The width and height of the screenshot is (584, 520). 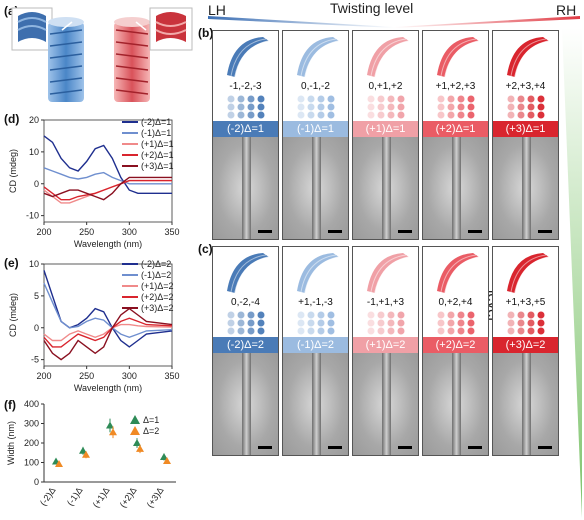 I want to click on panel-c-panel: -1,+1,+3 (+1)Δ=2, so click(x=385, y=351).